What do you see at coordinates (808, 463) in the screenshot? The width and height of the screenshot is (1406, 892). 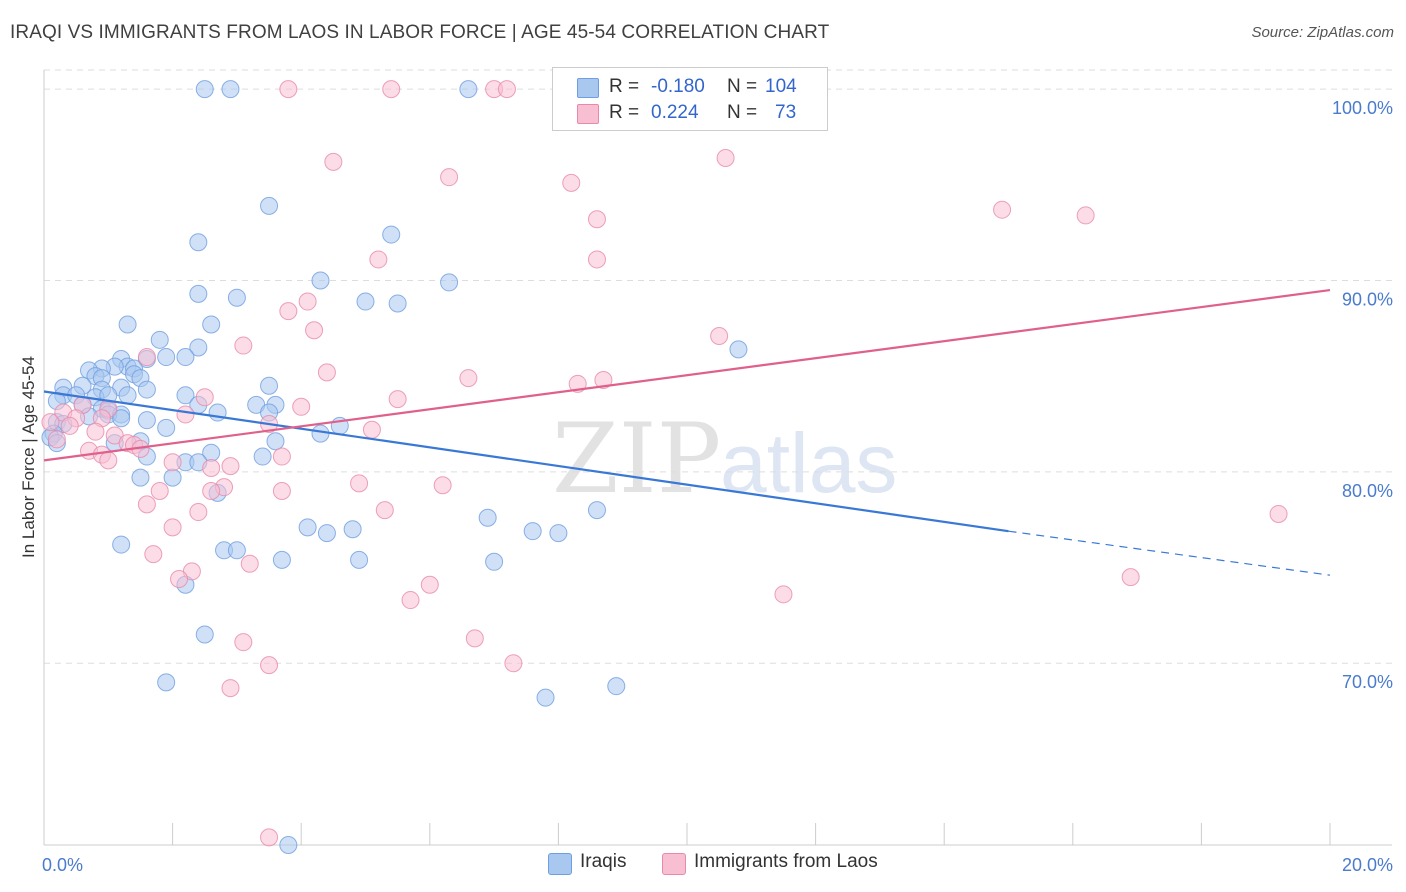 I see `watermark-atlas: atlas` at bounding box center [808, 463].